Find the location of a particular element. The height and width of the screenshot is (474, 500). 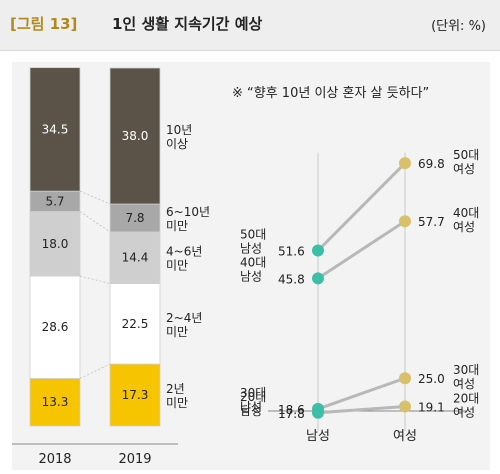

bar-value-label-2018-1: 28.6 is located at coordinates (55, 327).